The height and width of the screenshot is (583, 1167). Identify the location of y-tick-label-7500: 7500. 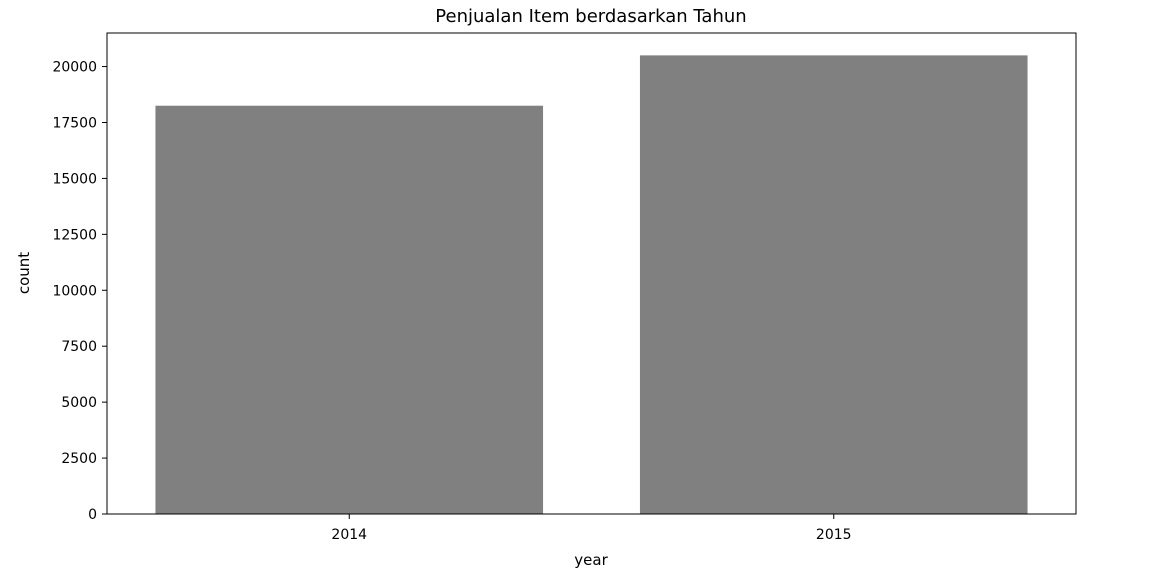
(79, 347).